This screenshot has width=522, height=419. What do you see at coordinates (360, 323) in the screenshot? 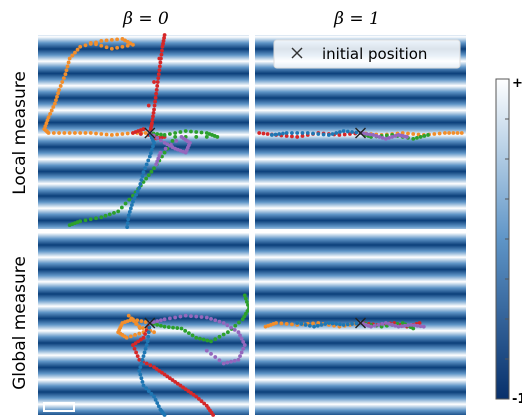
I see `marker-stroke` at bounding box center [360, 323].